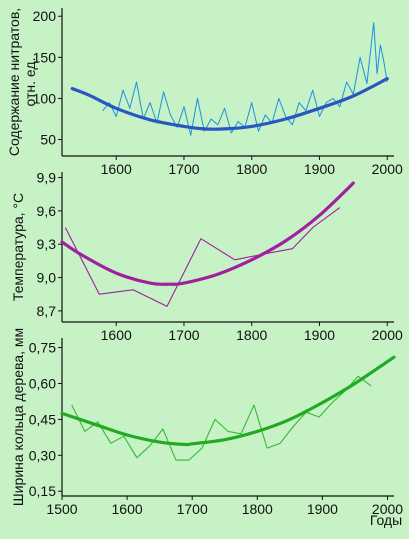 The width and height of the screenshot is (409, 539). What do you see at coordinates (42, 419) in the screenshot?
I see `y-tick-label: 0,45` at bounding box center [42, 419].